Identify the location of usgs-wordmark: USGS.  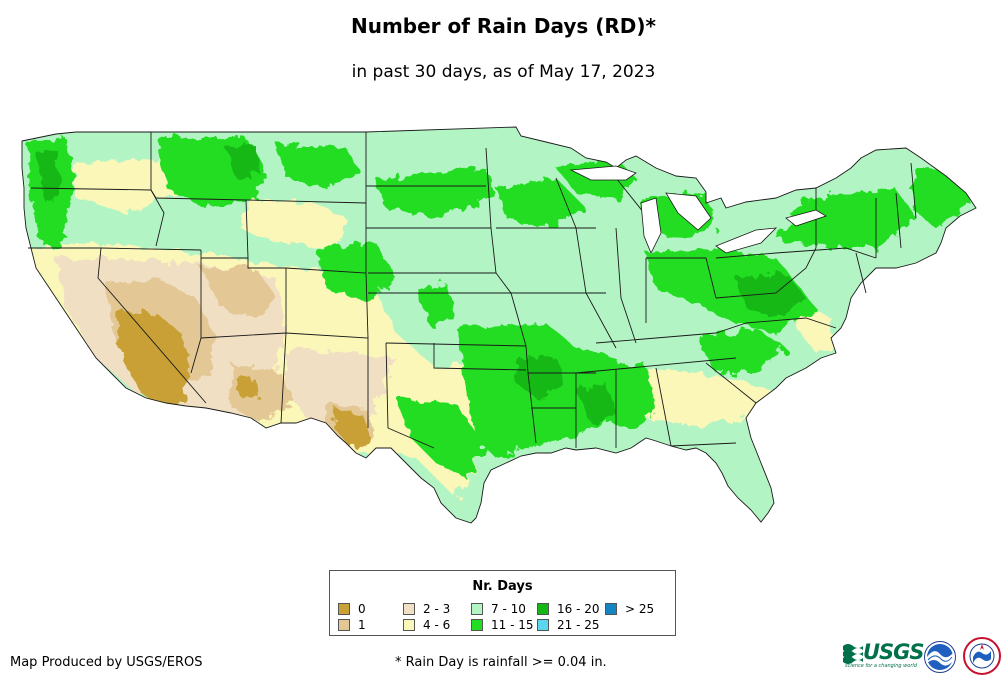
(894, 652).